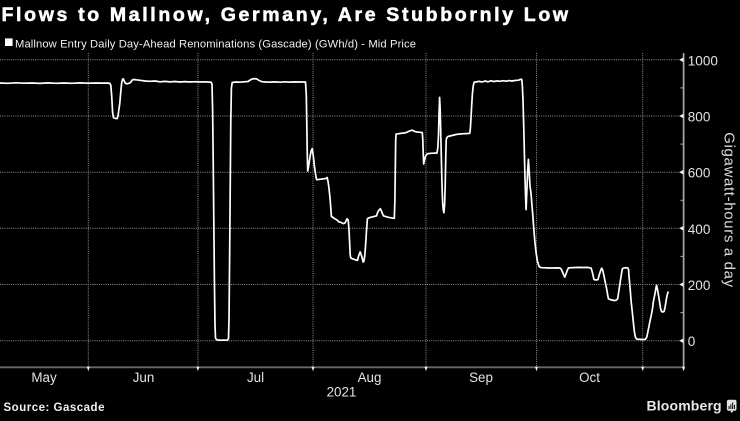  I want to click on svg-text: Gigawatt-hours a day, so click(729, 210).